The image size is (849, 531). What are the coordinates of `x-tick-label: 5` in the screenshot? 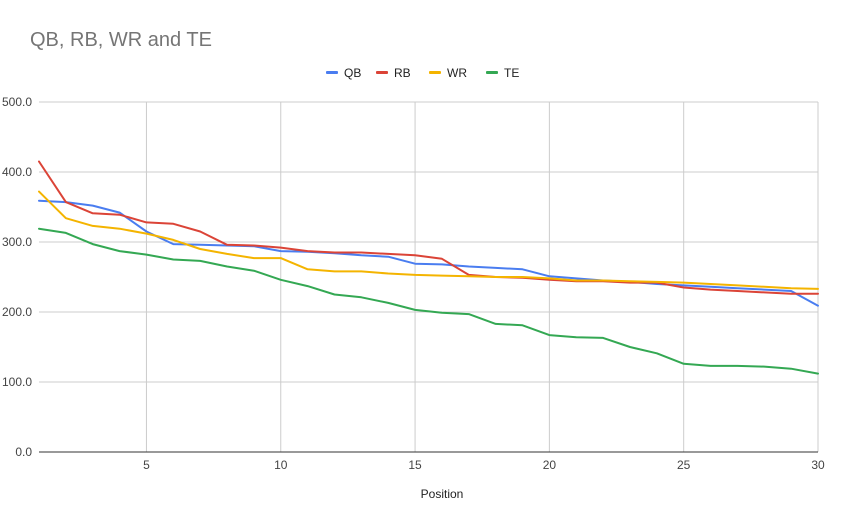 It's located at (146, 465).